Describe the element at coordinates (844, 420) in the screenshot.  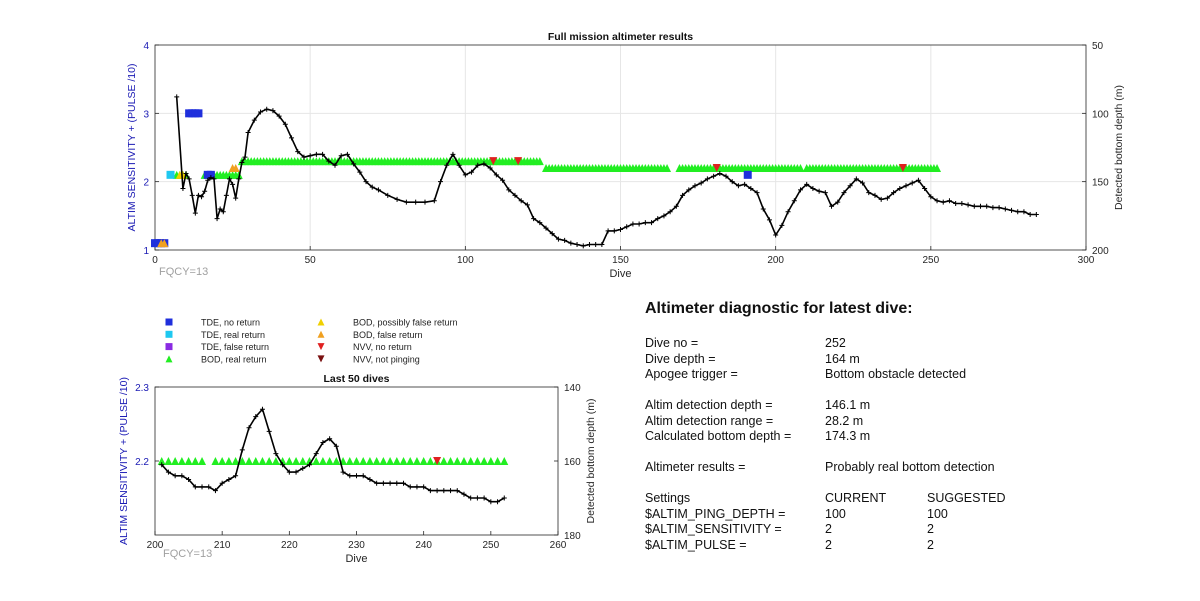
I see `diag-value: 28.2 m` at that location.